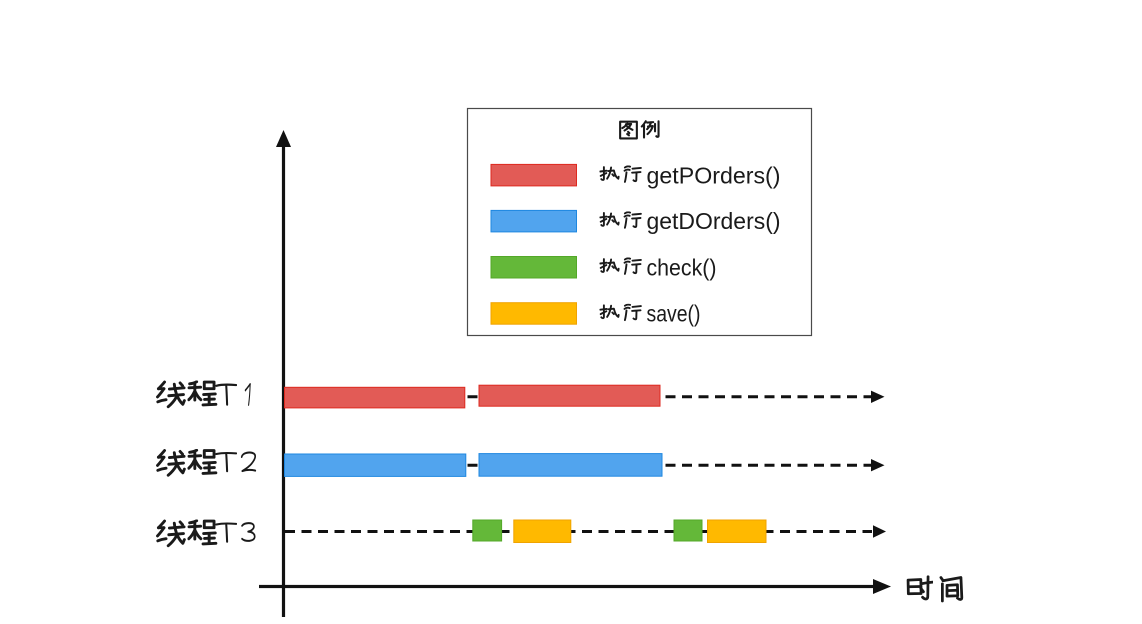 This screenshot has height=624, width=1142. I want to click on svg-text: save(), so click(674, 314).